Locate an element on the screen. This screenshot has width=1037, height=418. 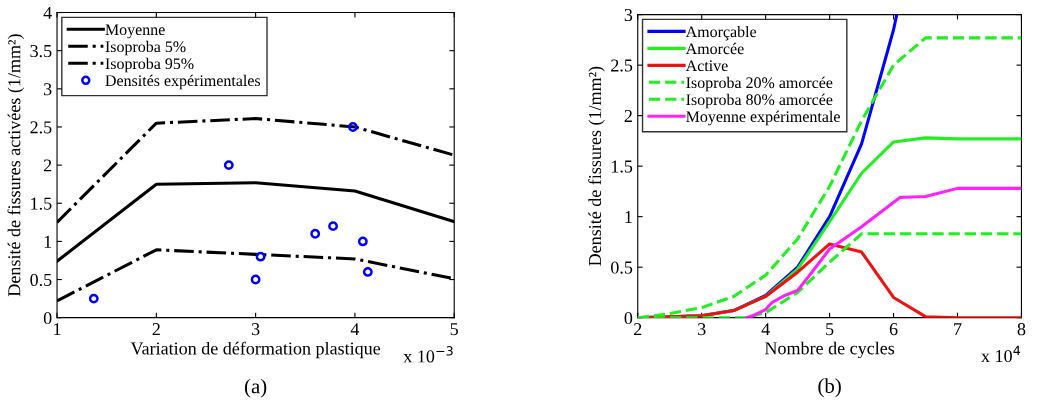
y-tick-label: 4 is located at coordinates (47, 12).